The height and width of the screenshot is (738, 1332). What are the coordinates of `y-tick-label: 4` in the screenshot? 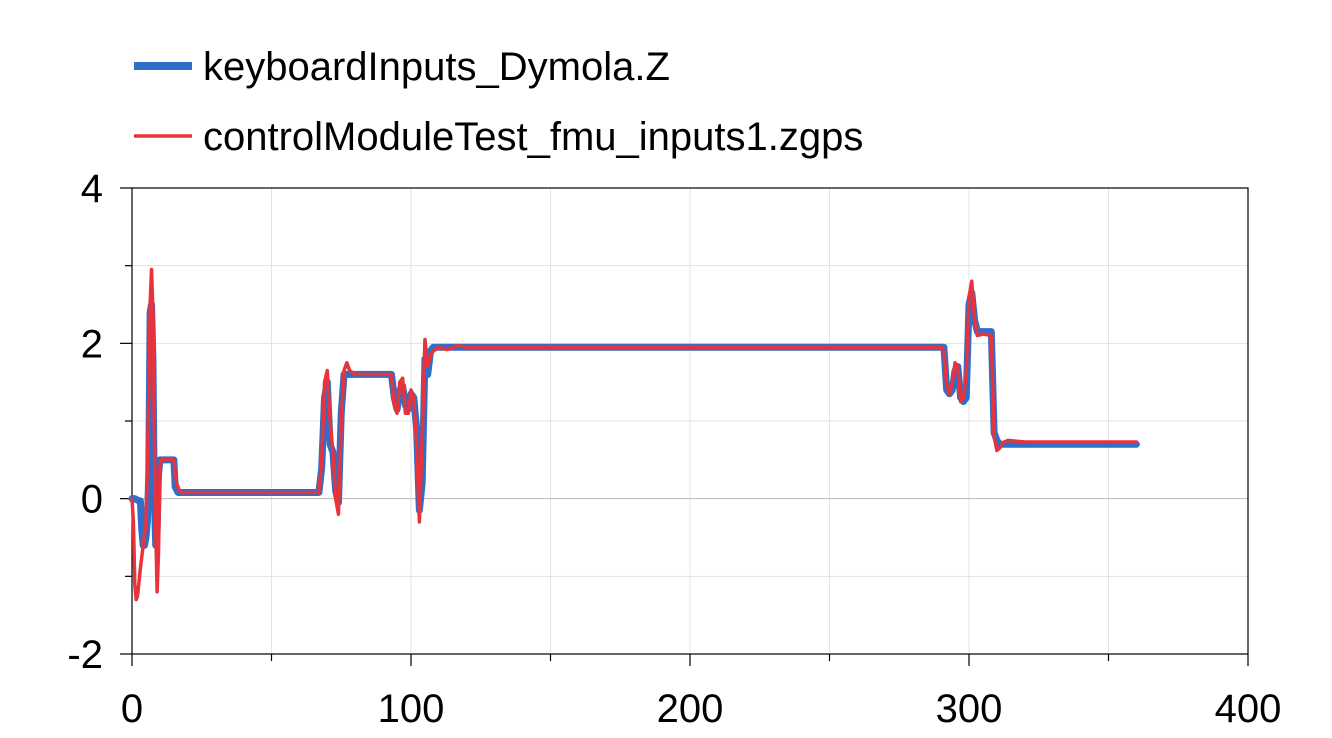 It's located at (92, 189).